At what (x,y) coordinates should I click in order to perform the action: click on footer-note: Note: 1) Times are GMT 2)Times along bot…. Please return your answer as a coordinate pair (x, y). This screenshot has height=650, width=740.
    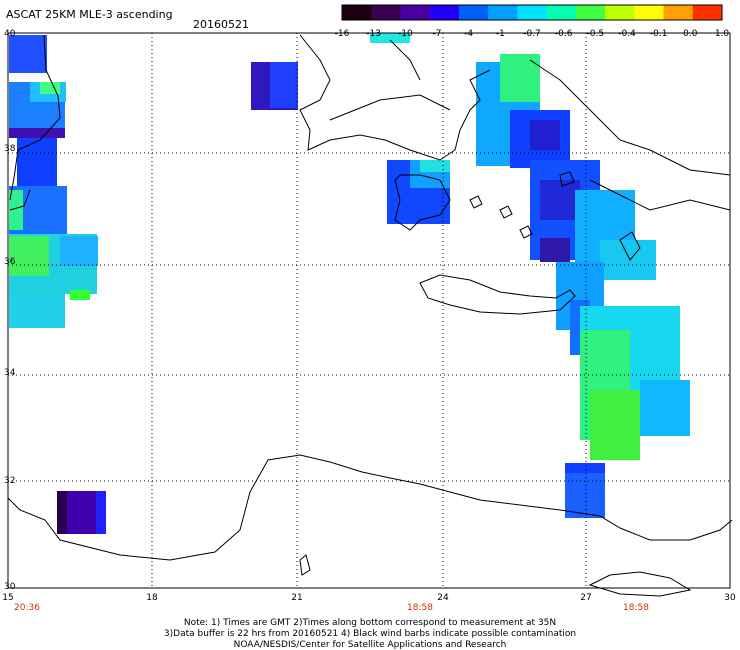
    Looking at the image, I should click on (370, 634).